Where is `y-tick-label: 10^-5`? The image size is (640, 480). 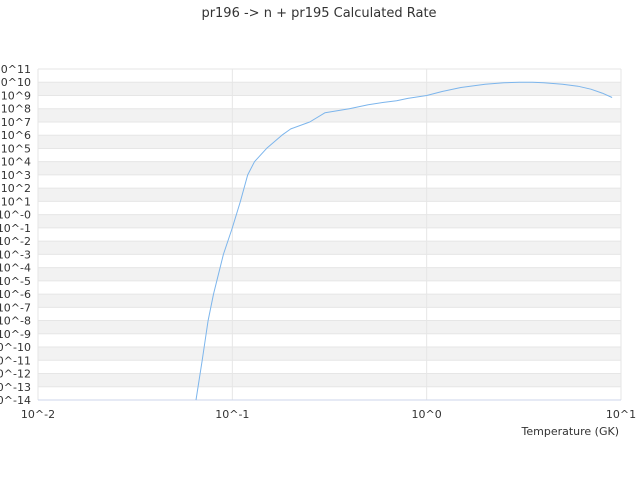 y-tick-label: 10^-5 is located at coordinates (15, 281).